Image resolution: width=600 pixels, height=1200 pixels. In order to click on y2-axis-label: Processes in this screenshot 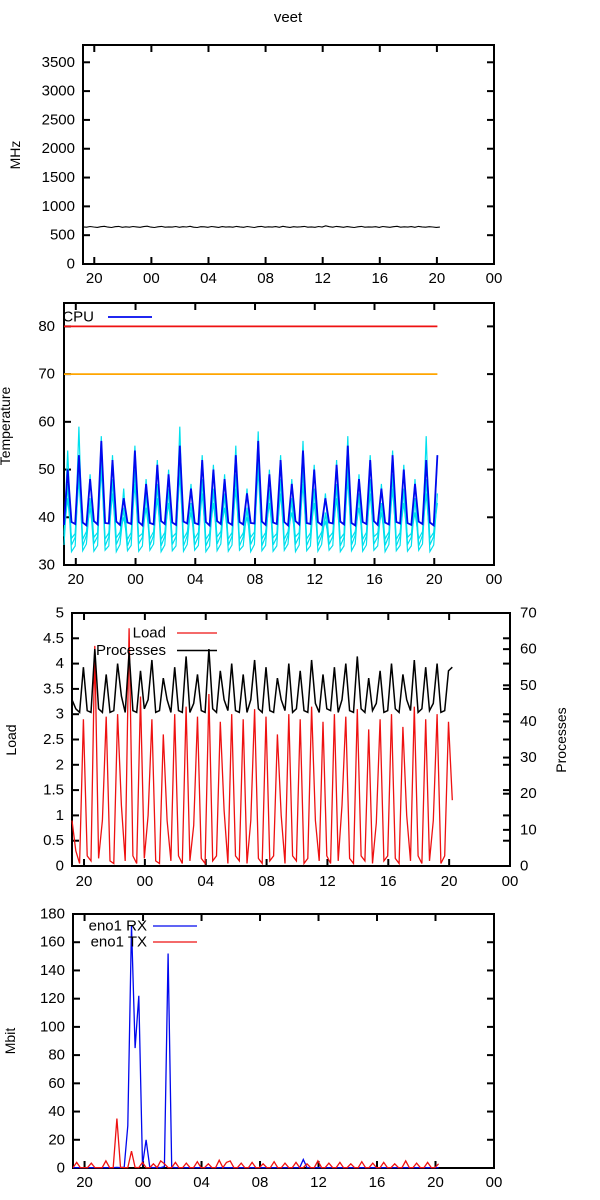, I will do `click(561, 739)`.